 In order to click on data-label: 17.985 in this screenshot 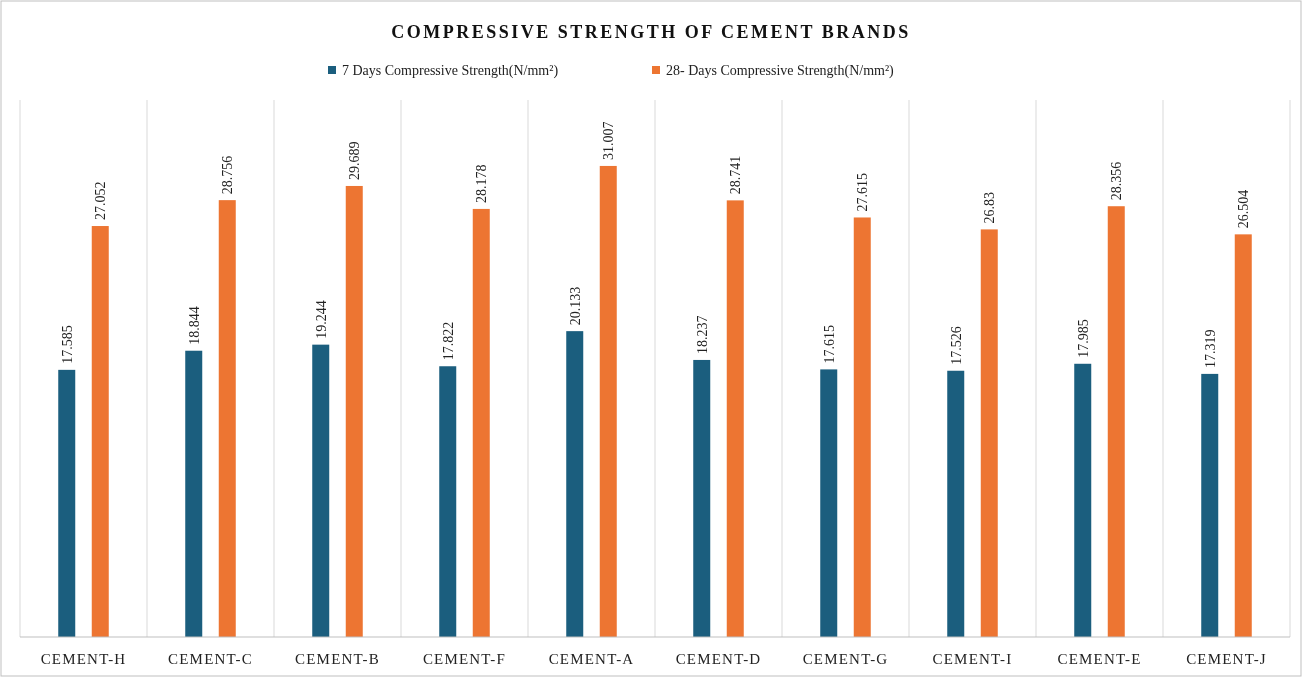, I will do `click(1083, 338)`.